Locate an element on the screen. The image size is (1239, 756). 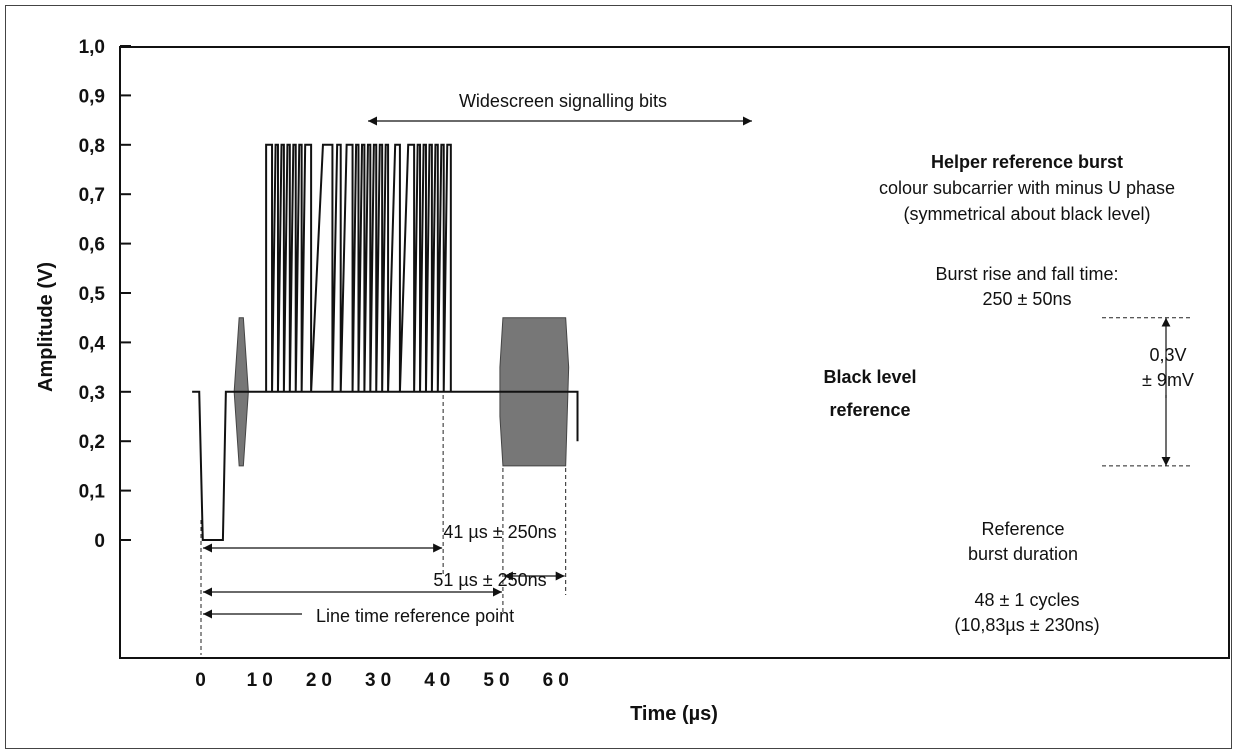
helper-burst-line2: (symmetrical about black level) is located at coordinates (1026, 214).